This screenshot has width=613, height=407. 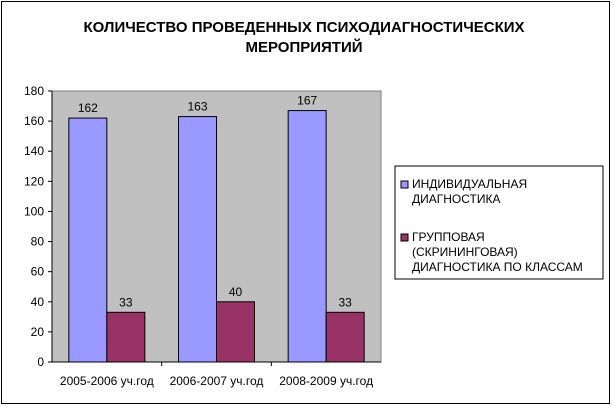 I want to click on x-category-label: 2005-2006 уч.год, so click(x=107, y=381).